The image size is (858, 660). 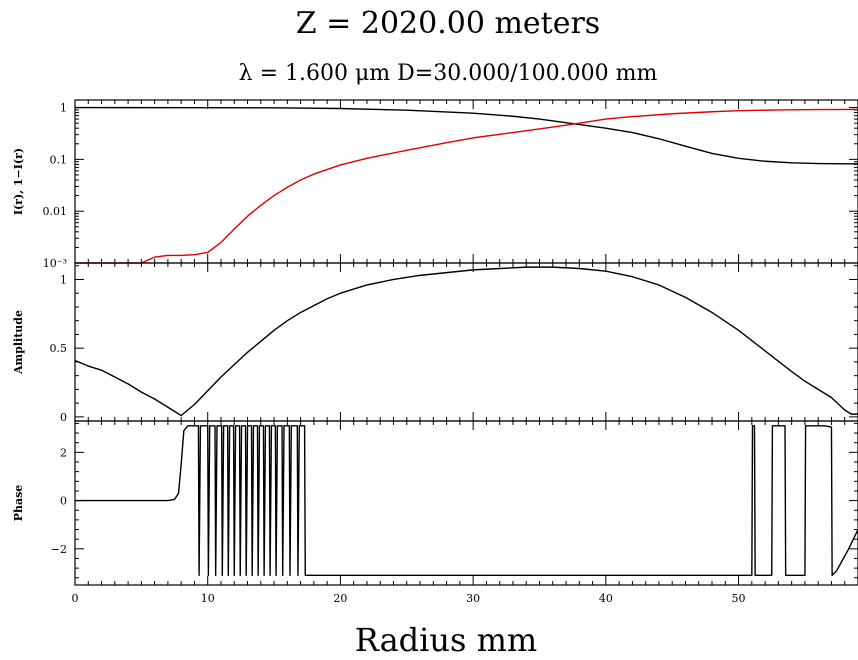 I want to click on y-axis-label: Phase, so click(x=18, y=503).